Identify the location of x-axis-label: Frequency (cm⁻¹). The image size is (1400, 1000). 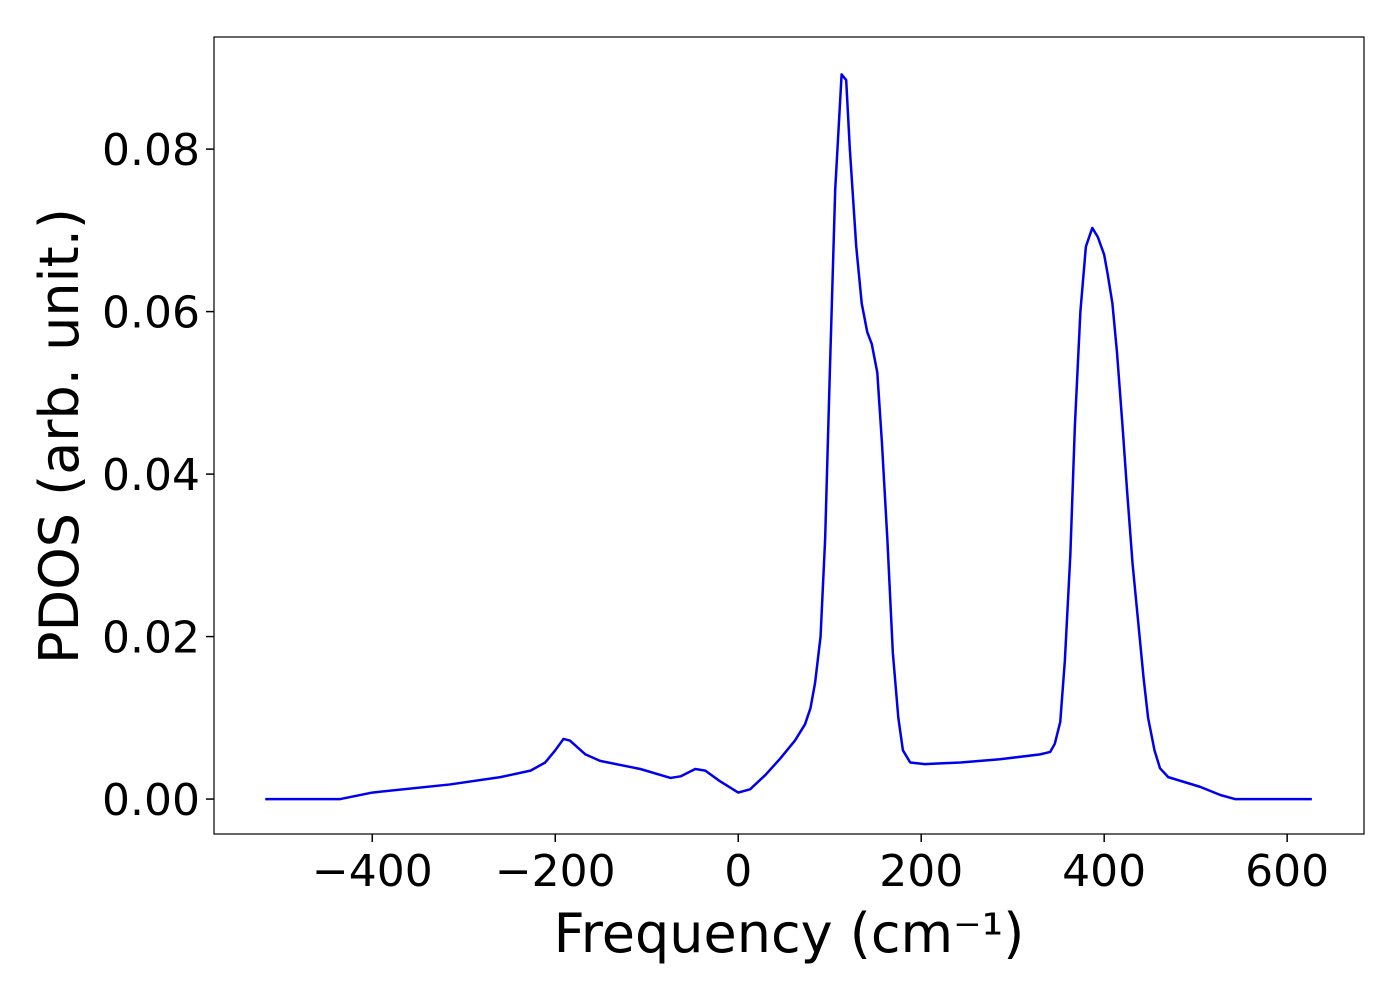
(789, 933).